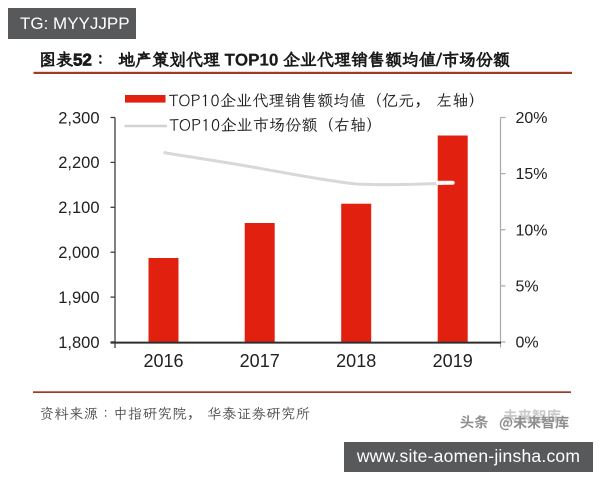  Describe the element at coordinates (527, 286) in the screenshot. I see `svg-text: 5%` at that location.